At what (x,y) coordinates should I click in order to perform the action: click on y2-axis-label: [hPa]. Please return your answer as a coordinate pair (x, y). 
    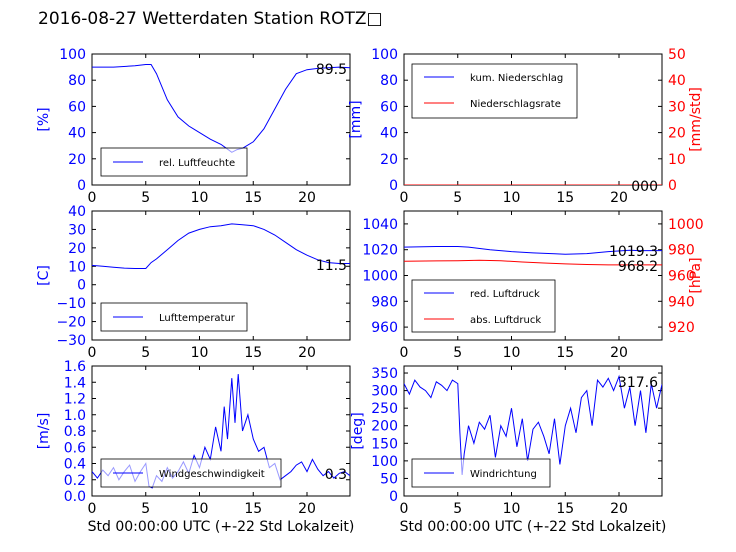
    Looking at the image, I should click on (696, 275).